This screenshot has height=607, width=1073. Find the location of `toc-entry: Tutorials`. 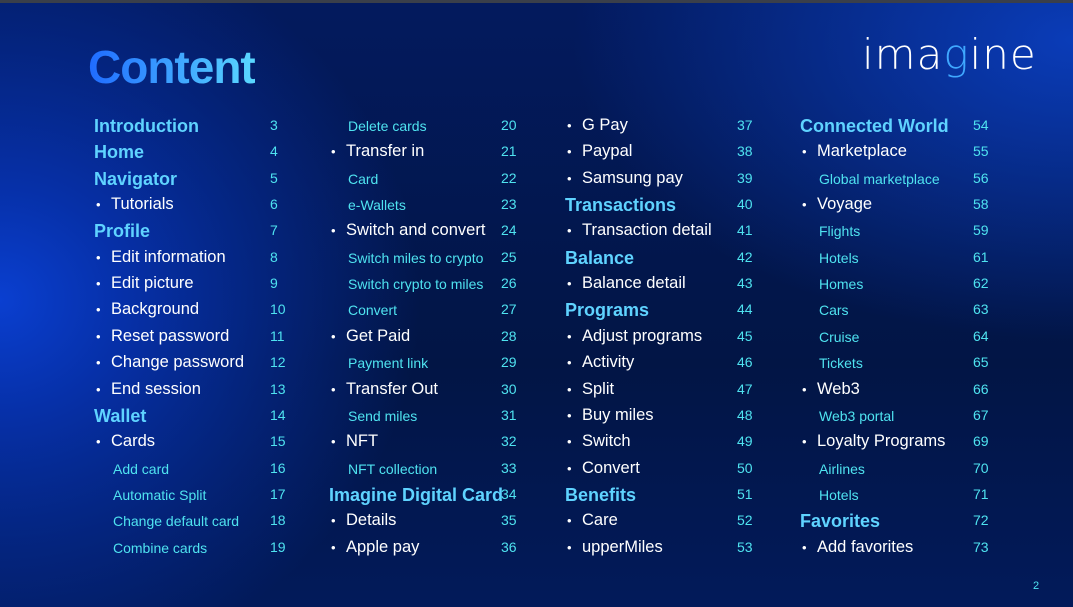

toc-entry: Tutorials is located at coordinates (135, 204).